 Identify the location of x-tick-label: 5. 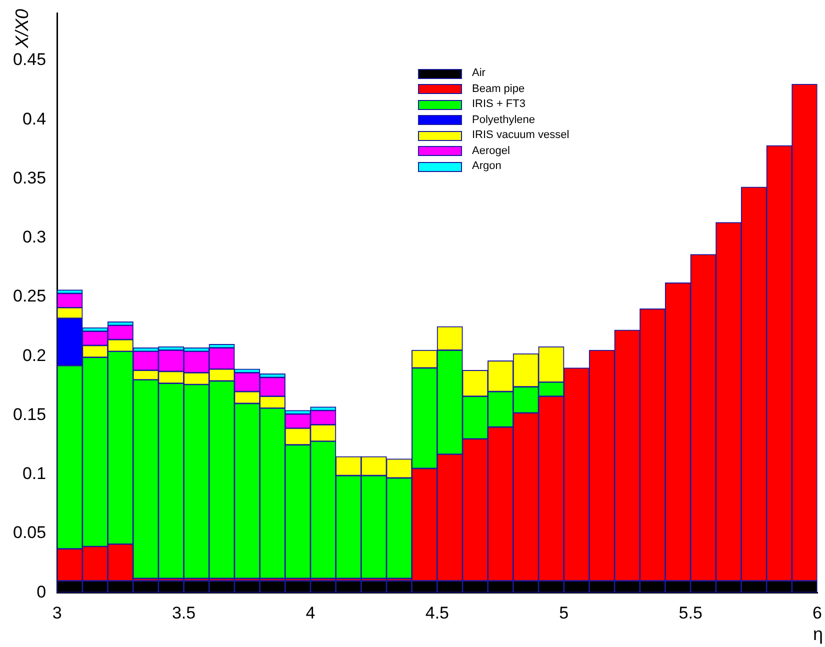
(564, 612).